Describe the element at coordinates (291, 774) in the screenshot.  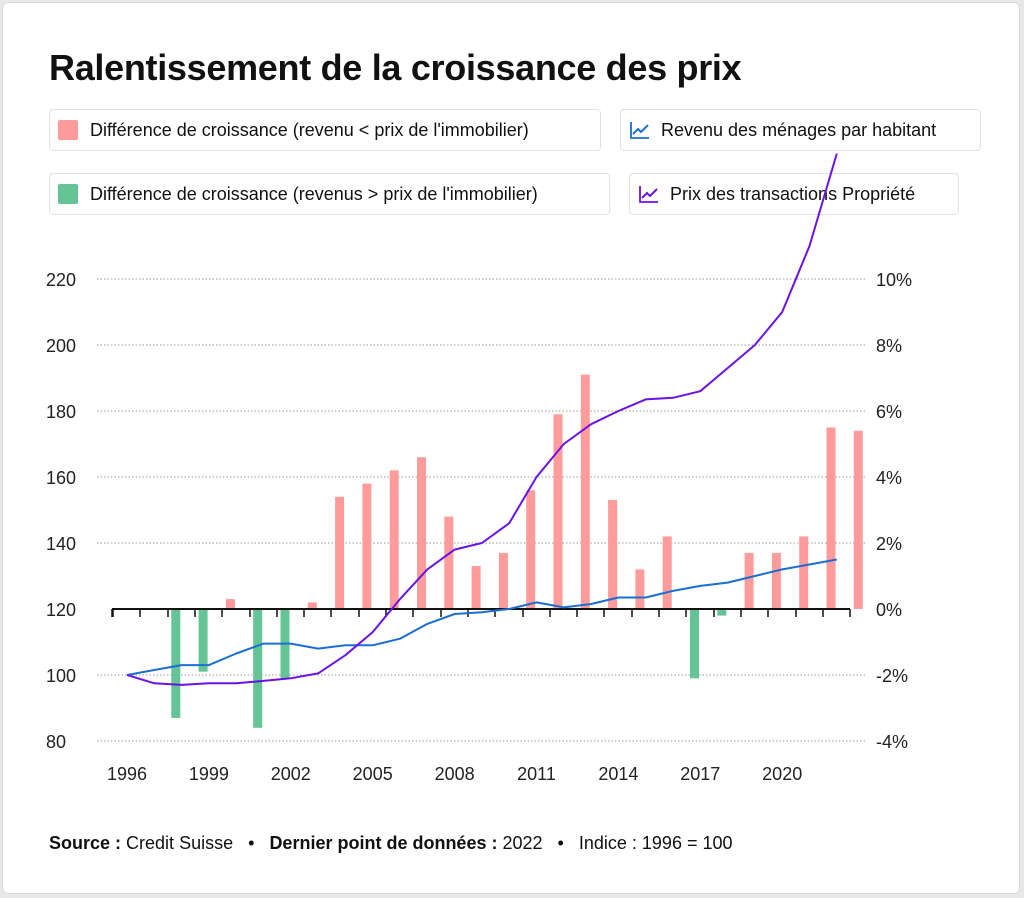
I see `x-tick-label: 2002` at that location.